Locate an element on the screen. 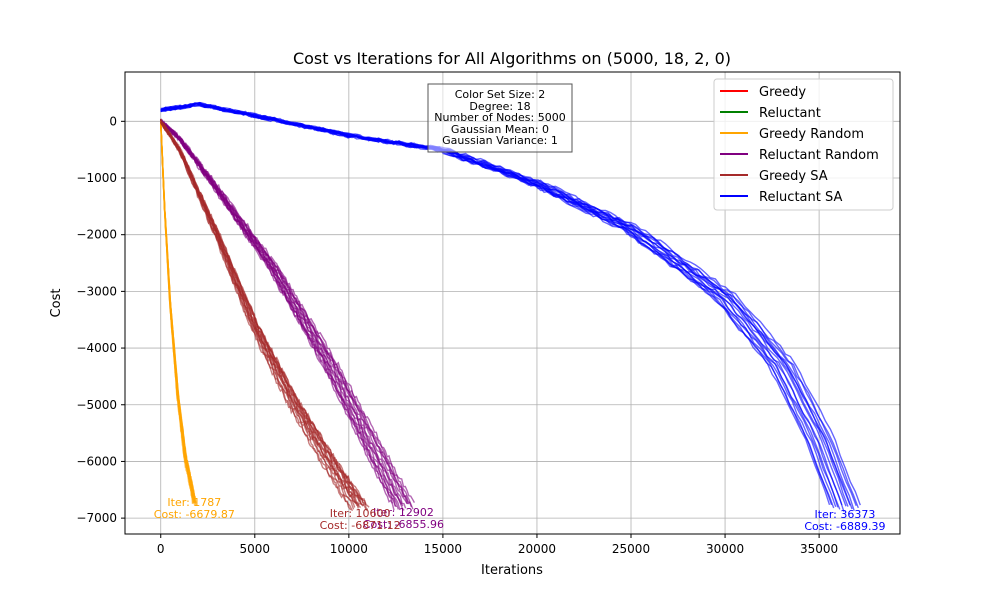 The image size is (1000, 600). x-tick-label: 30000 is located at coordinates (725, 549).